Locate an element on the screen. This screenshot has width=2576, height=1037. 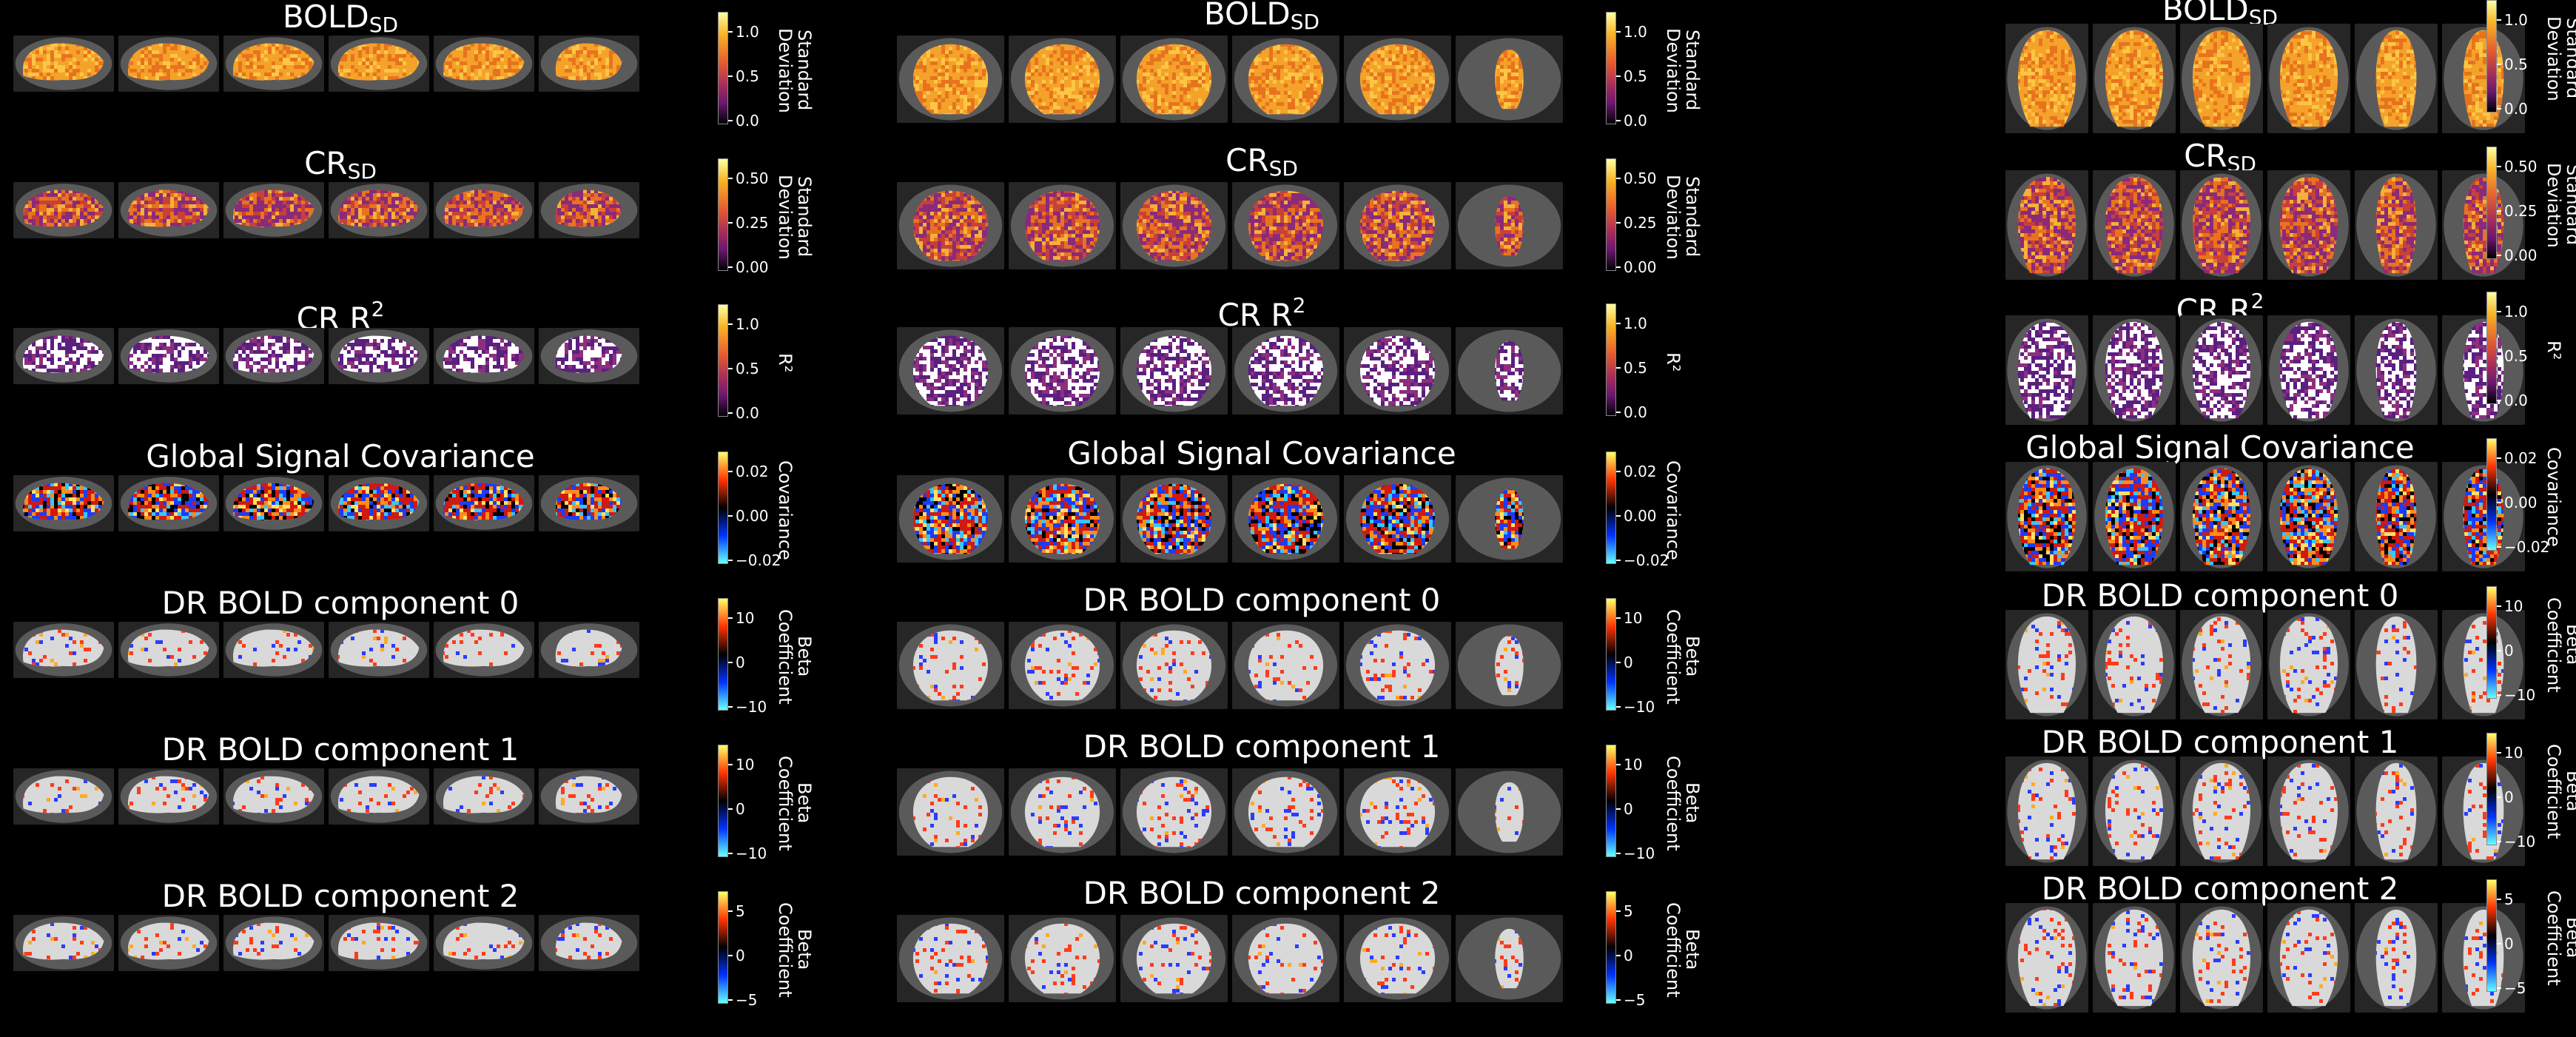
colorbar-tick-label: 0.5 is located at coordinates (2516, 356).